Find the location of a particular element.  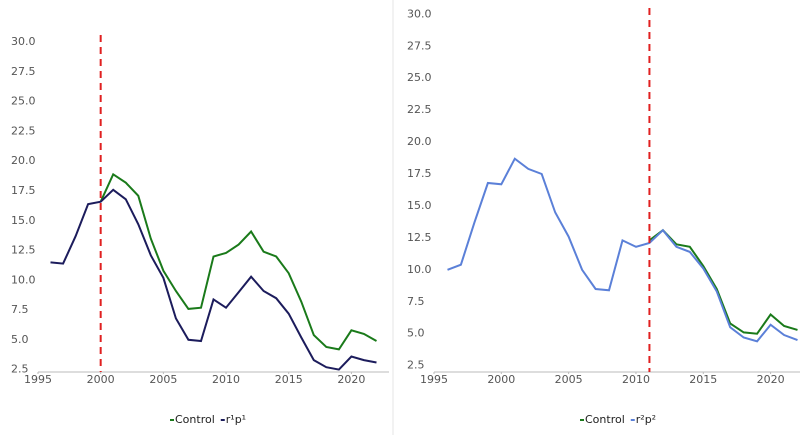

legend-label: r¹p¹ is located at coordinates (236, 419).